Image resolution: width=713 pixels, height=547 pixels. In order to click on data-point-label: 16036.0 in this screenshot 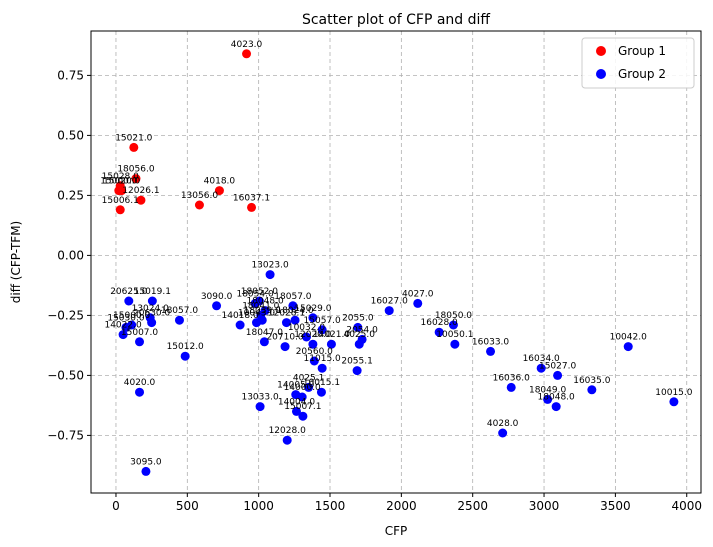, I will do `click(511, 378)`.